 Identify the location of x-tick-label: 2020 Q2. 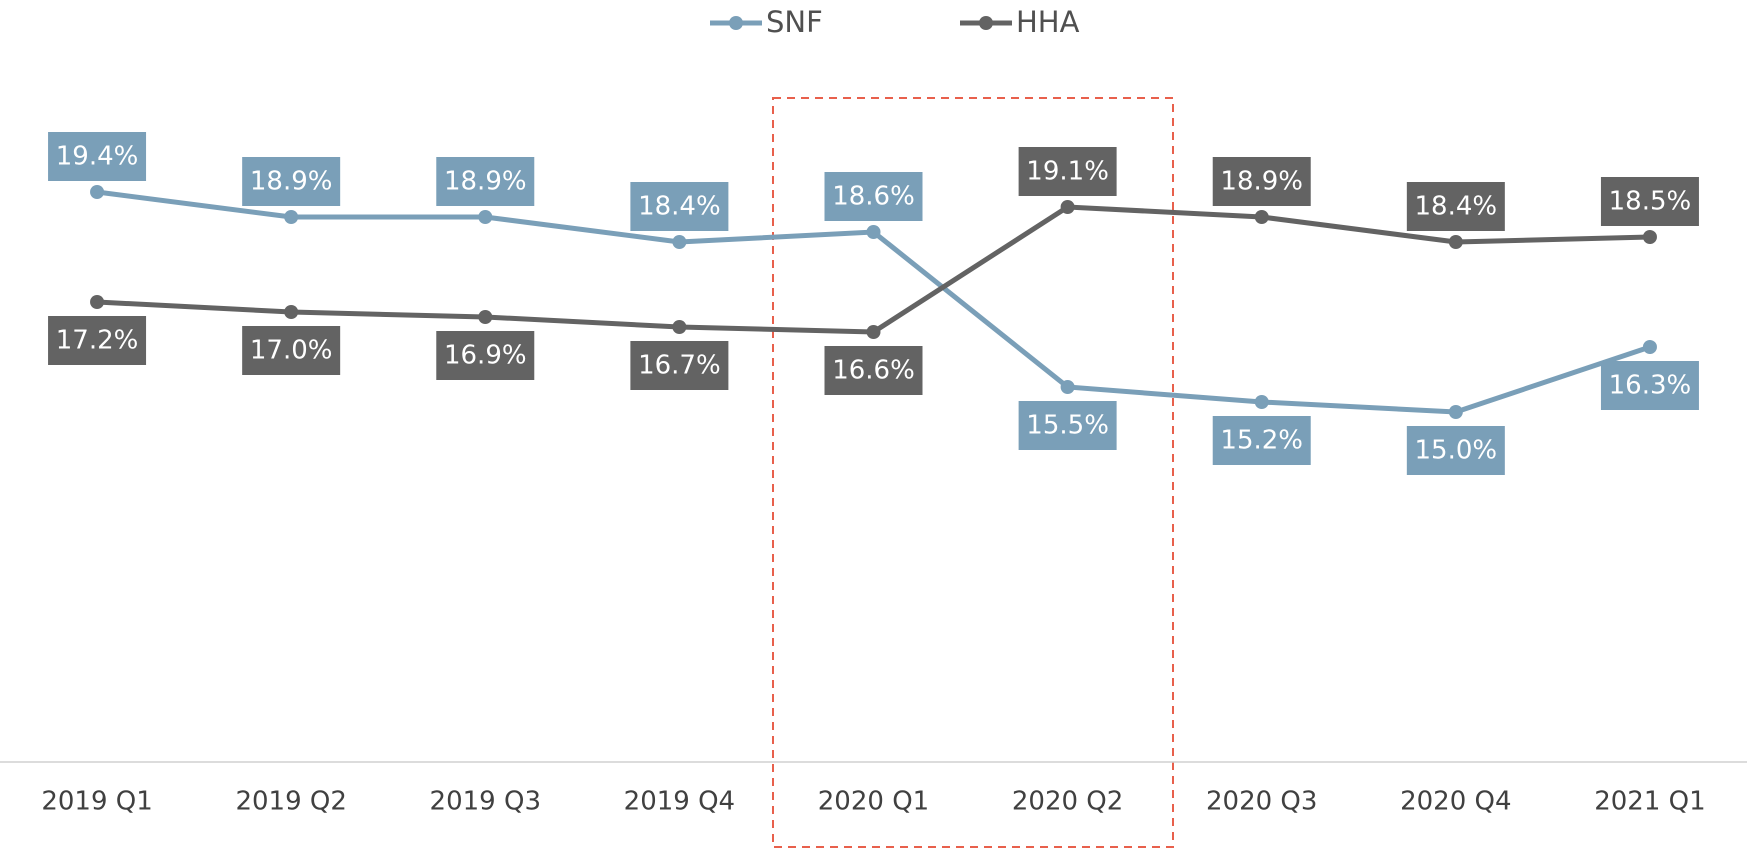
(1067, 802).